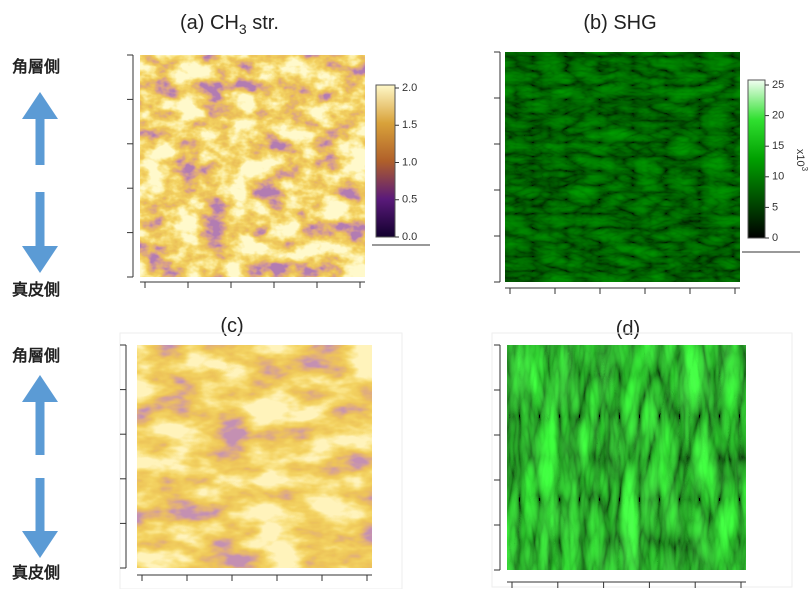  Describe the element at coordinates (778, 116) in the screenshot. I see `colorbar-tick-label: 20` at that location.